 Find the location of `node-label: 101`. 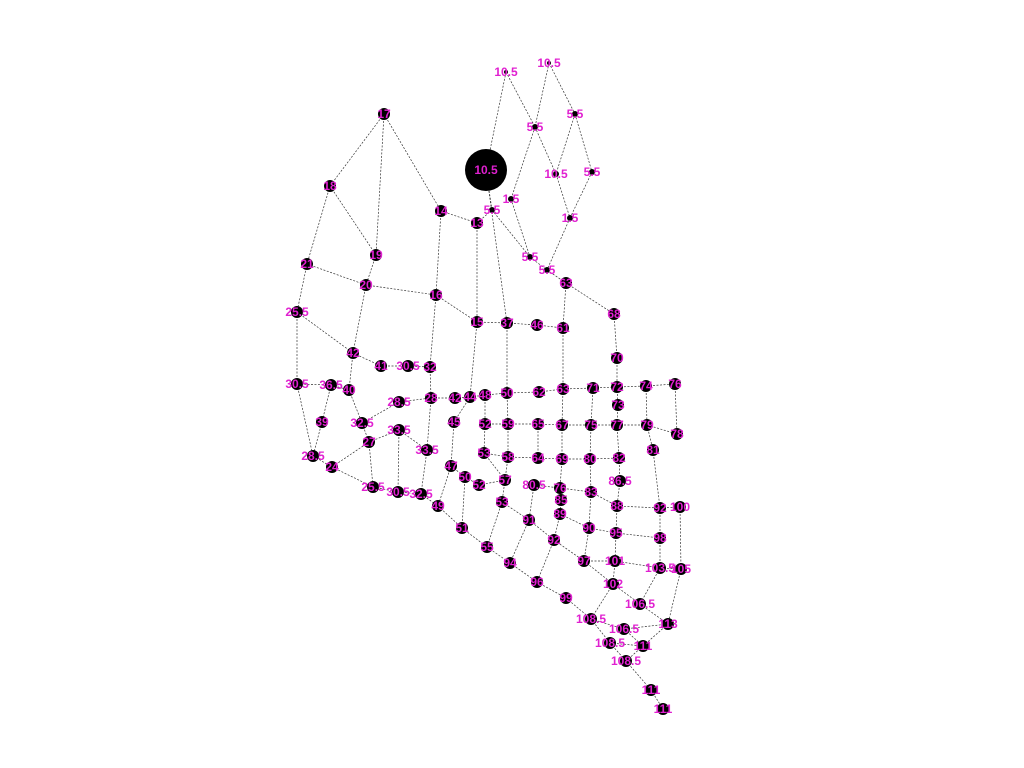

node-label: 101 is located at coordinates (615, 561).